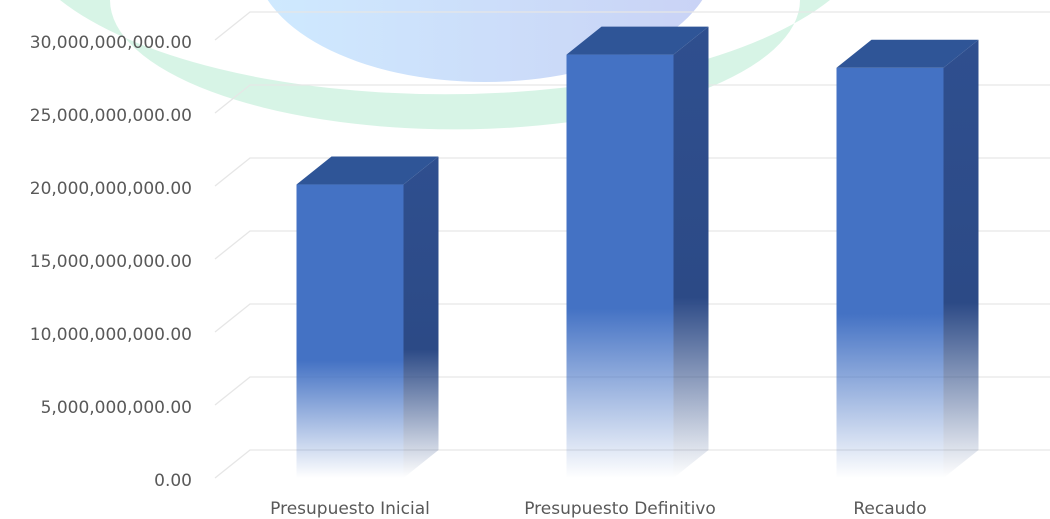  I want to click on y-tick-label: 5,000,000,000.00, so click(116, 408).